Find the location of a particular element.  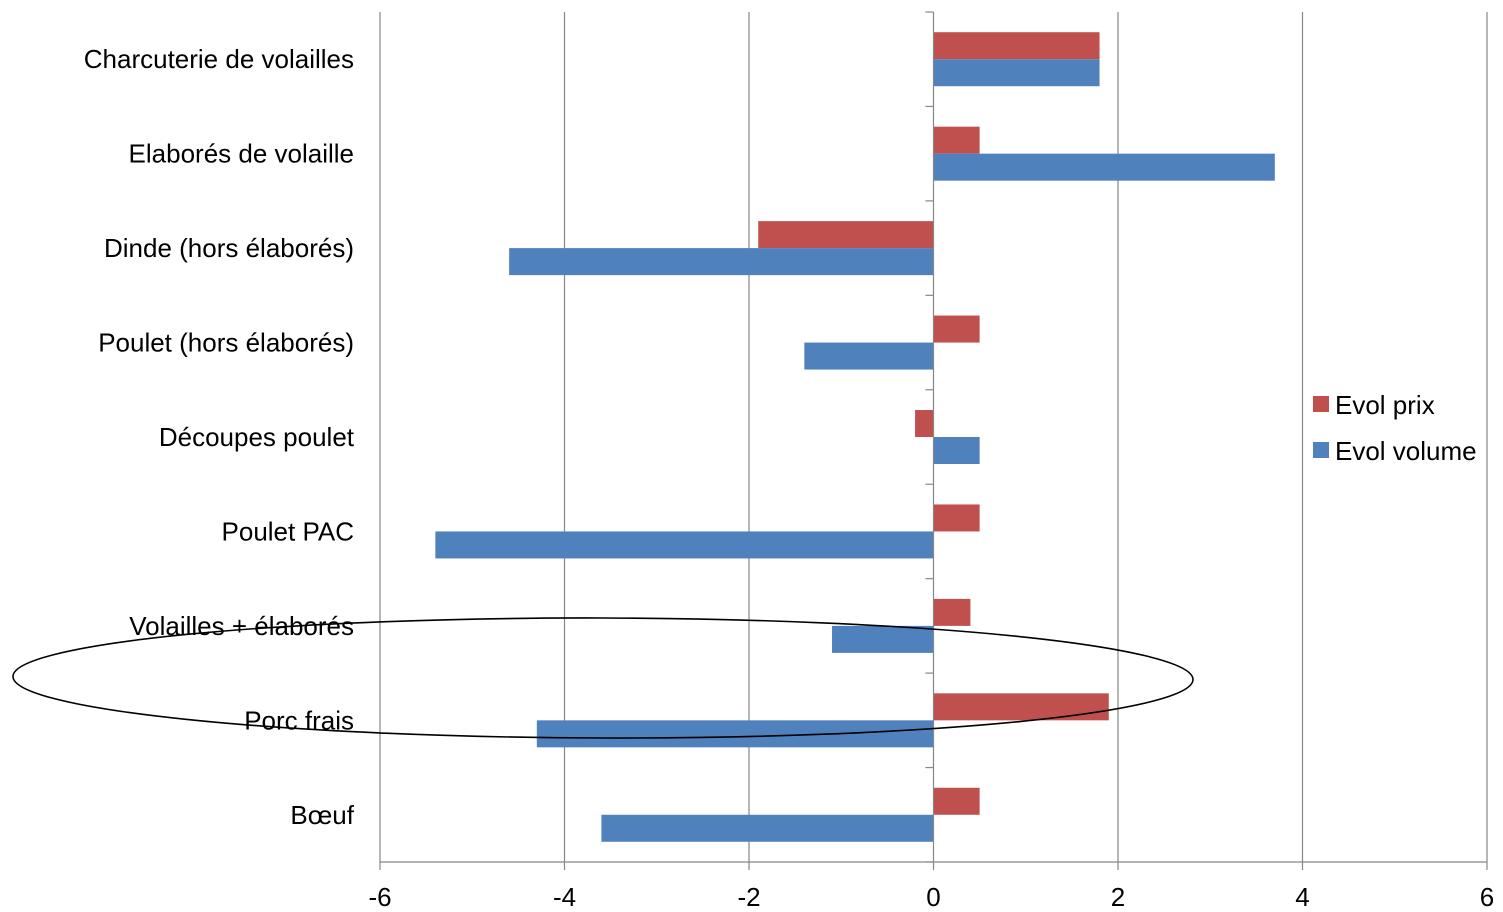

x-tick-label: 2 is located at coordinates (1118, 897).